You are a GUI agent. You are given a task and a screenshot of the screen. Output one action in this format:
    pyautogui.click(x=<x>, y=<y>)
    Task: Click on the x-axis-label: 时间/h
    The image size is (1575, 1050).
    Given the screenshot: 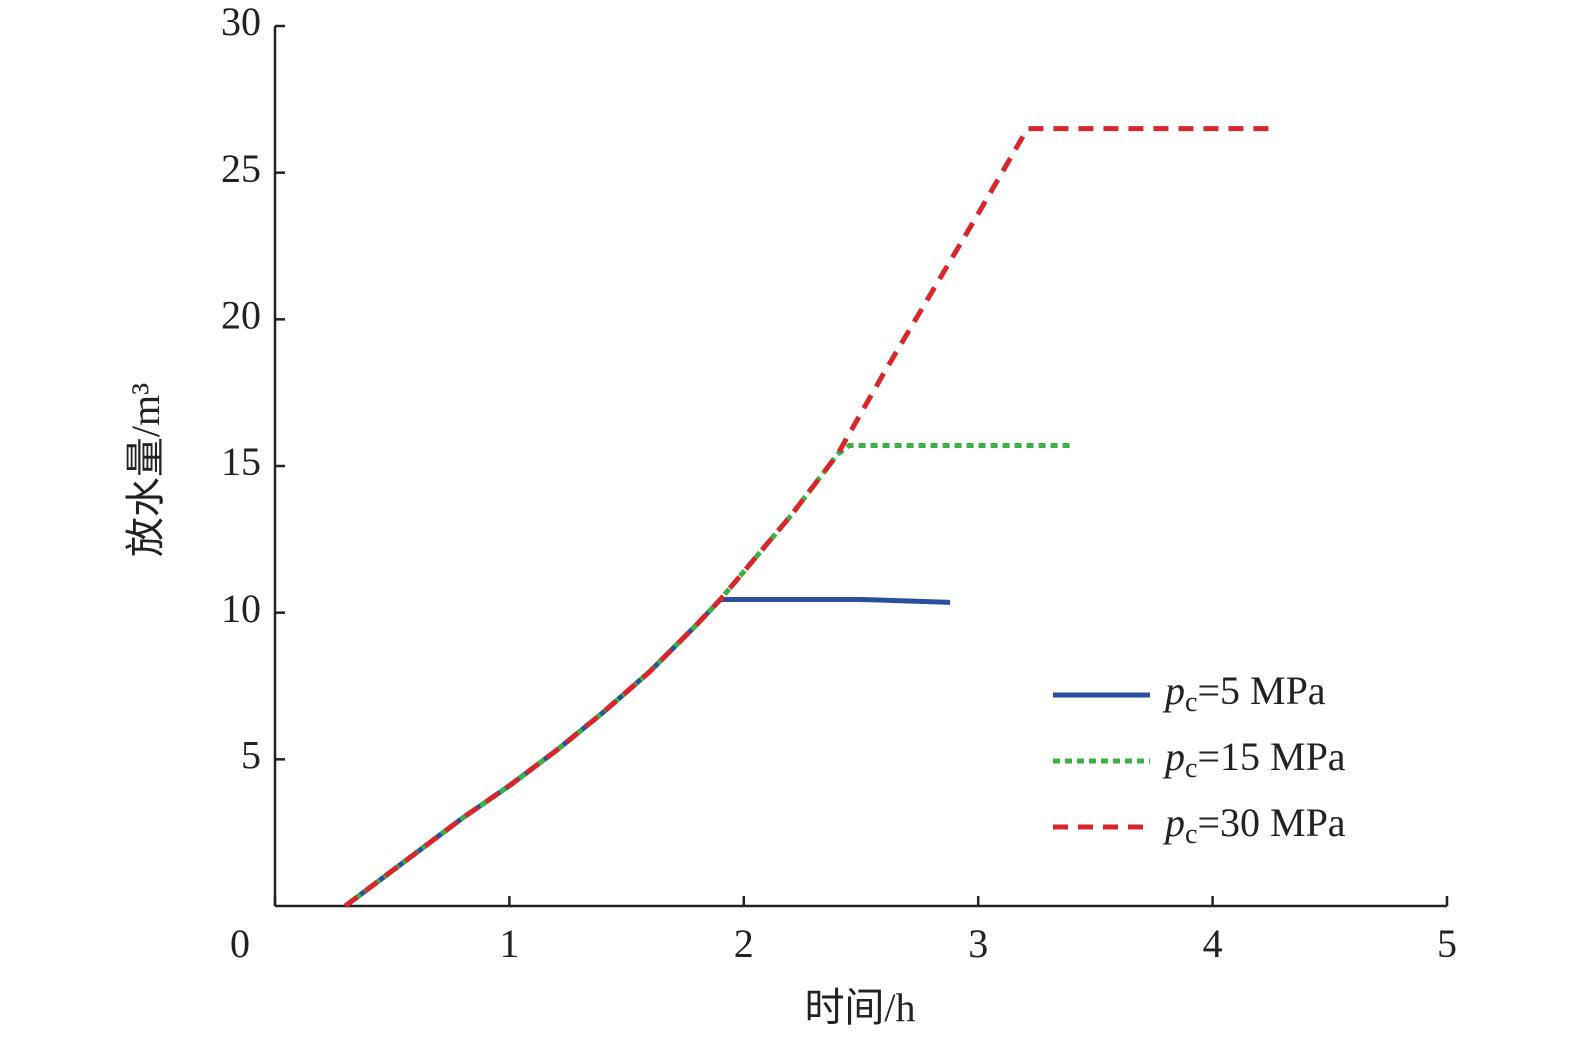 What is the action you would take?
    pyautogui.click(x=859, y=1007)
    